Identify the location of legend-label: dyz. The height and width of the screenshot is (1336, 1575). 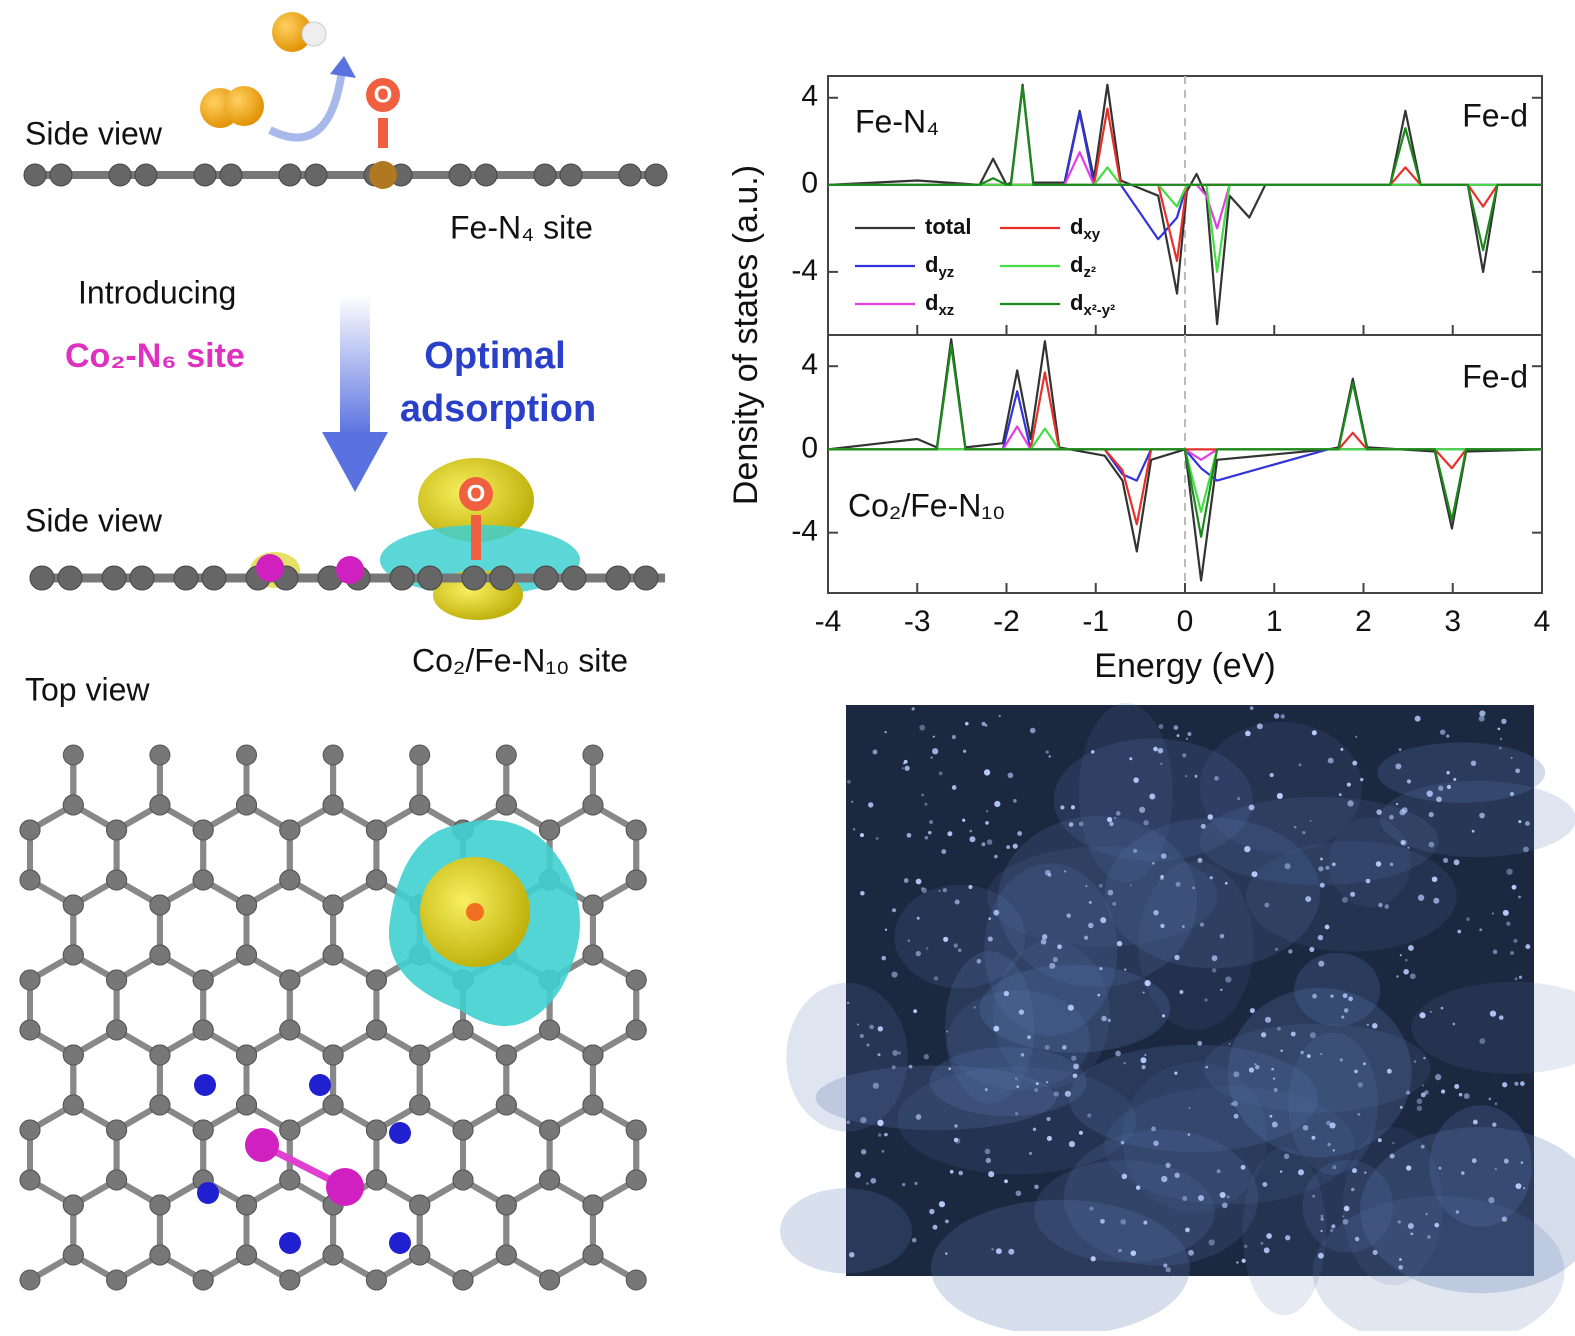
(939, 266).